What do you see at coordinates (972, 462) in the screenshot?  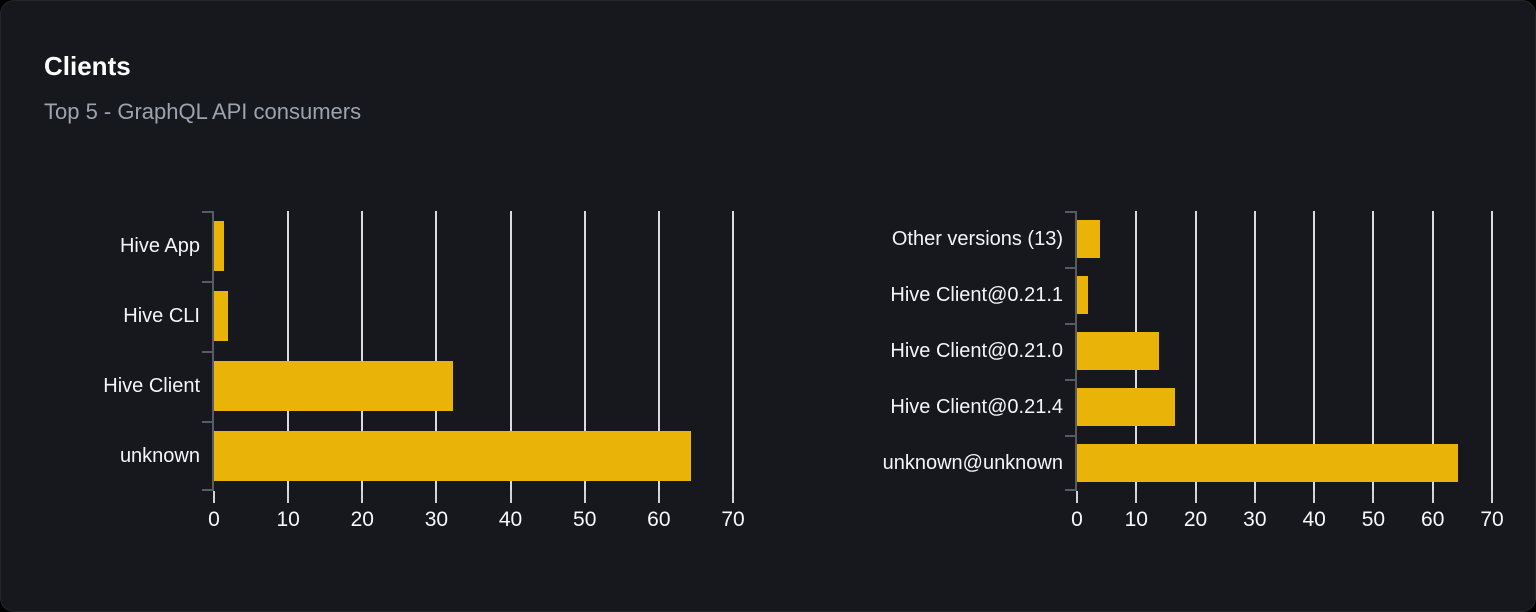 I see `category-label: unknown@unknown` at bounding box center [972, 462].